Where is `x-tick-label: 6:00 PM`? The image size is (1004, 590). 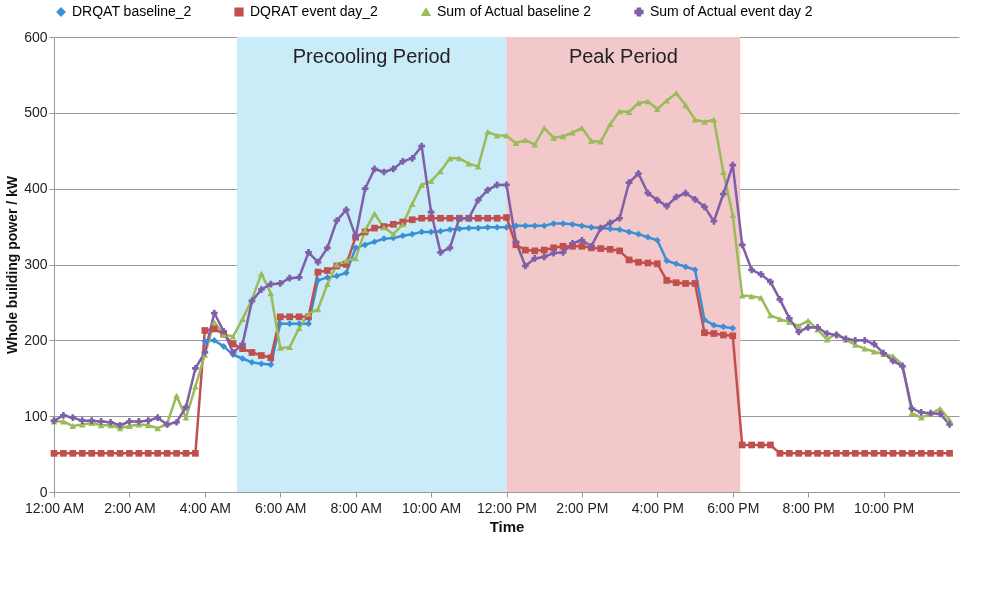 x-tick-label: 6:00 PM is located at coordinates (733, 507).